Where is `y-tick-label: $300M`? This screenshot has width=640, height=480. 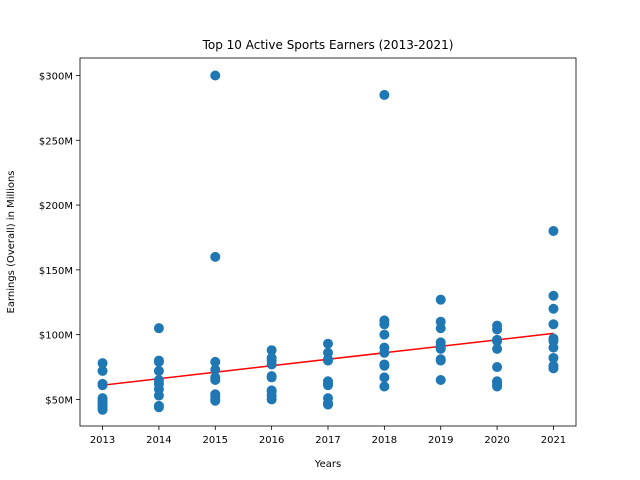
y-tick-label: $300M is located at coordinates (56, 76).